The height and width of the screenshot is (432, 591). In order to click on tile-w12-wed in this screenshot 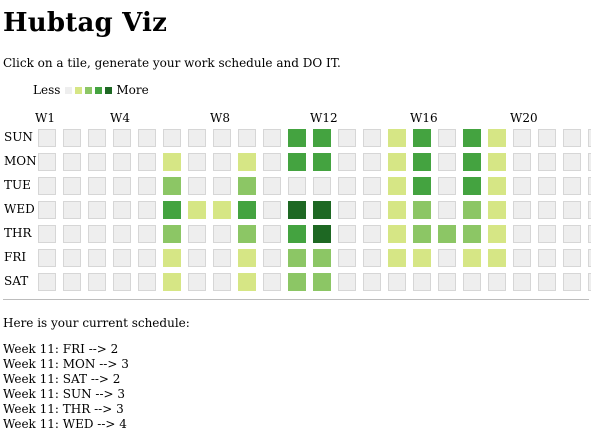, I will do `click(322, 210)`.